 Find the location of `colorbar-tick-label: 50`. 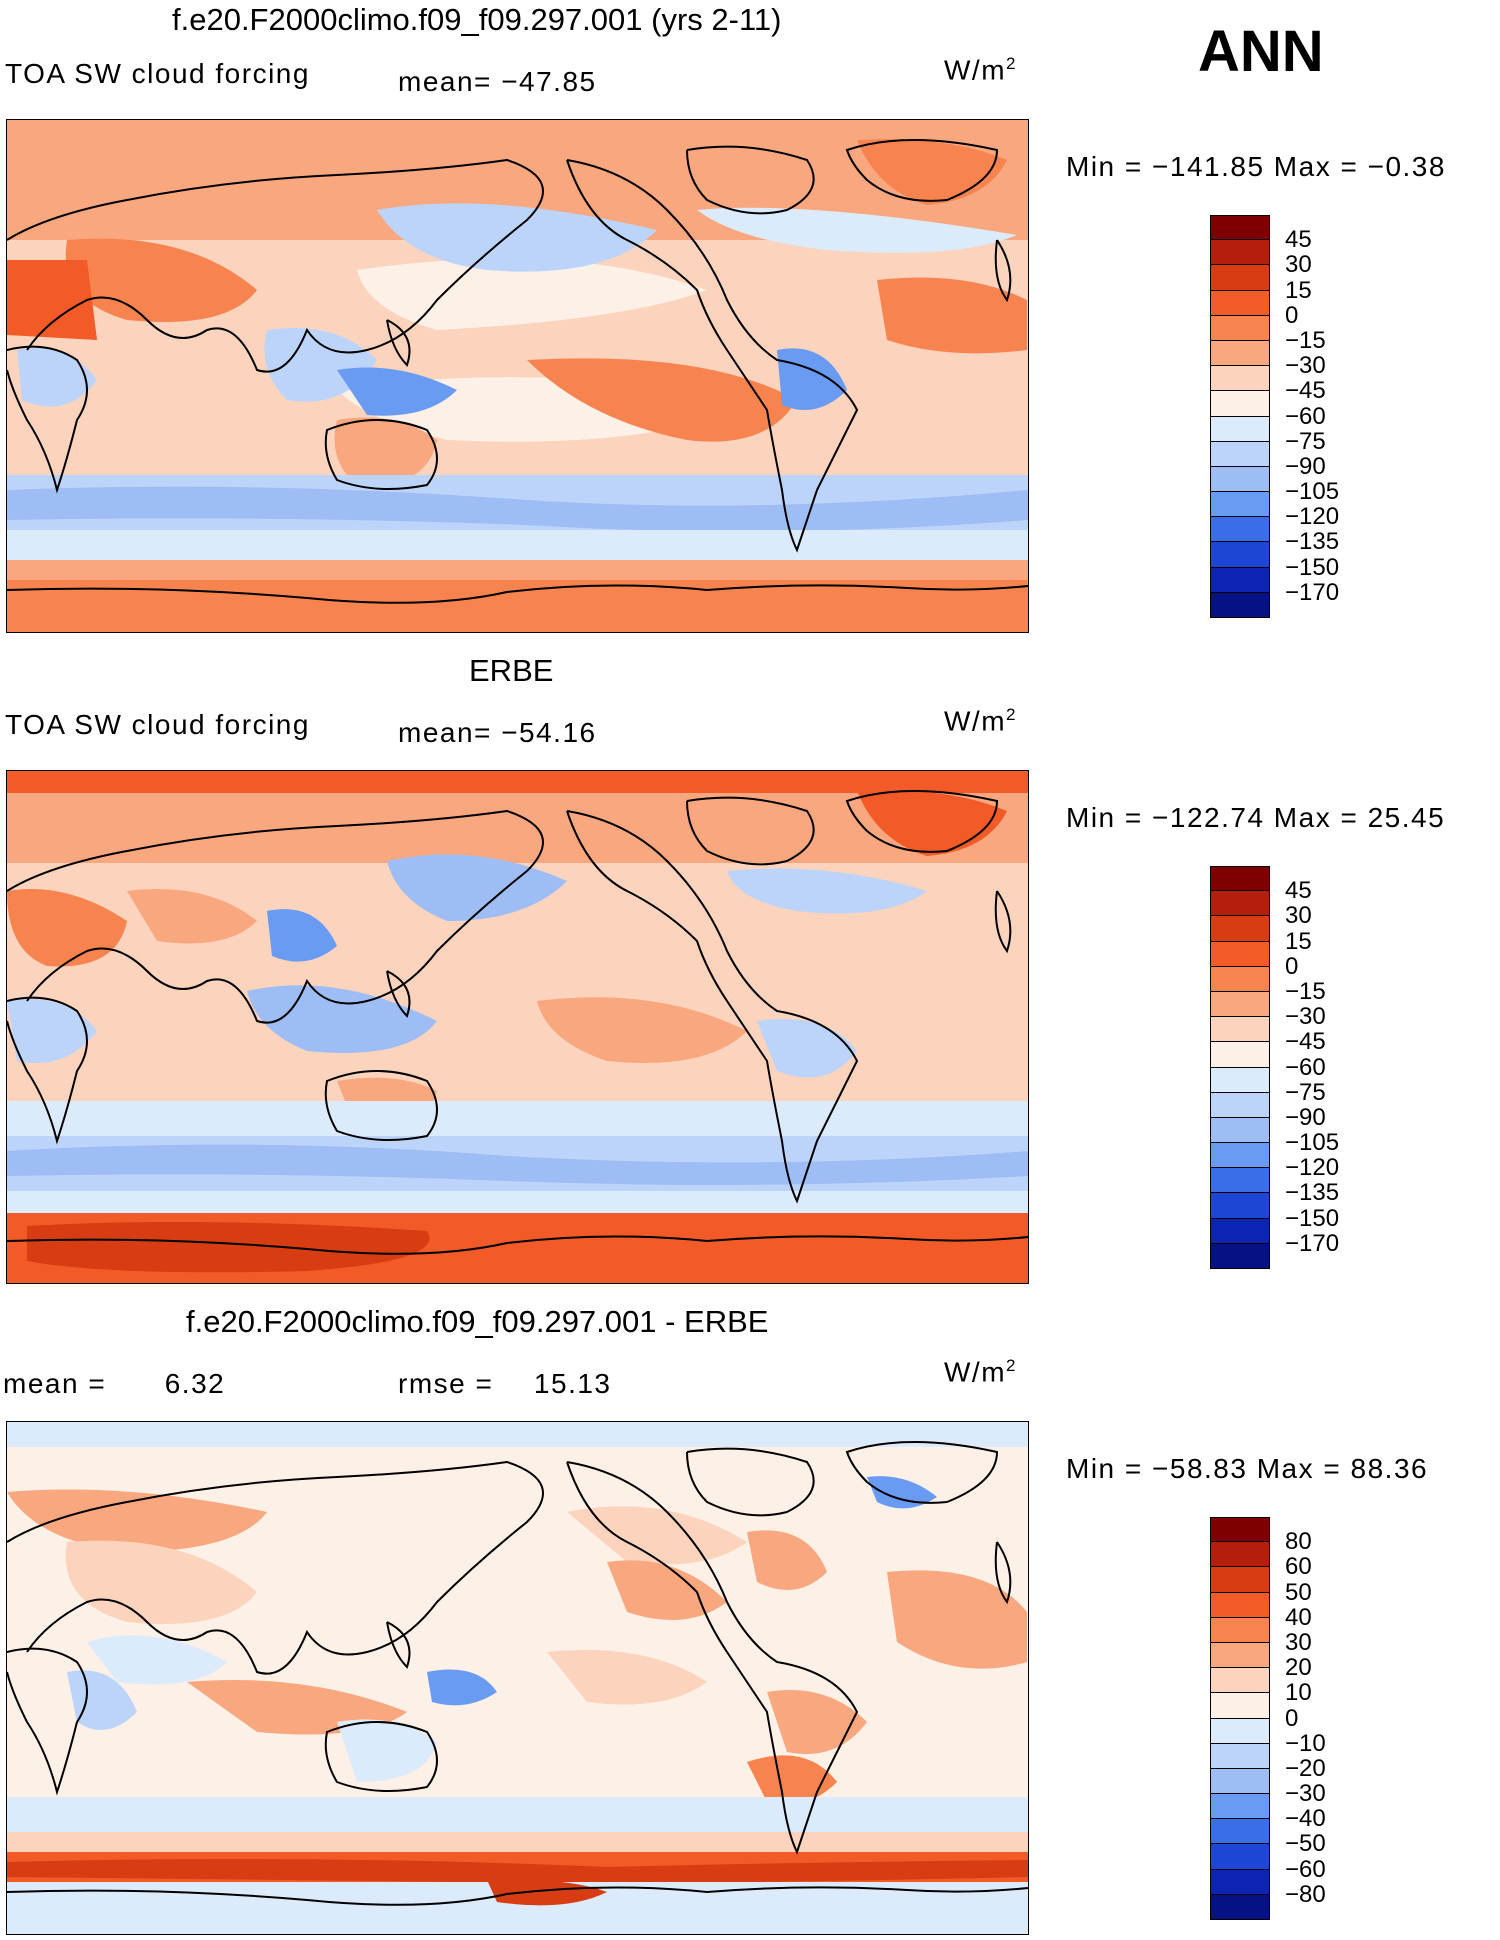

colorbar-tick-label: 50 is located at coordinates (1298, 1592).